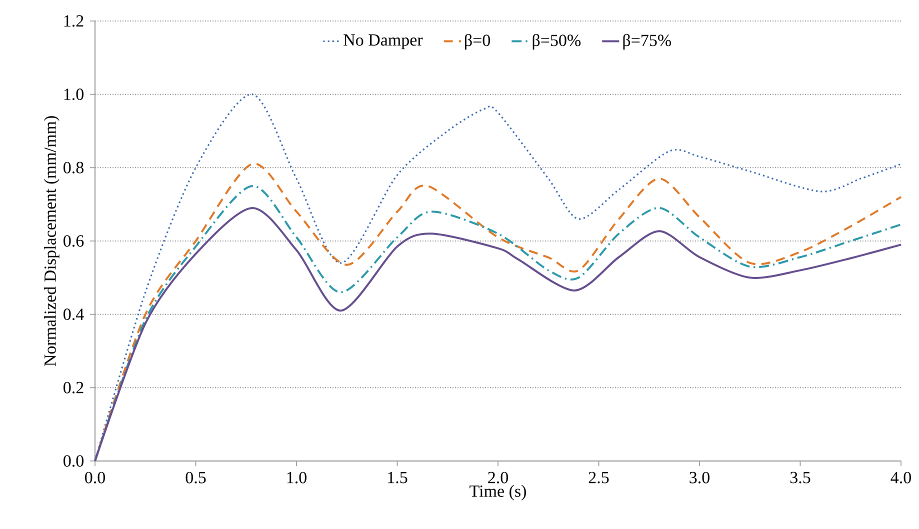 The width and height of the screenshot is (919, 529). Describe the element at coordinates (556, 42) in the screenshot. I see `legend-label: β=50%` at that location.